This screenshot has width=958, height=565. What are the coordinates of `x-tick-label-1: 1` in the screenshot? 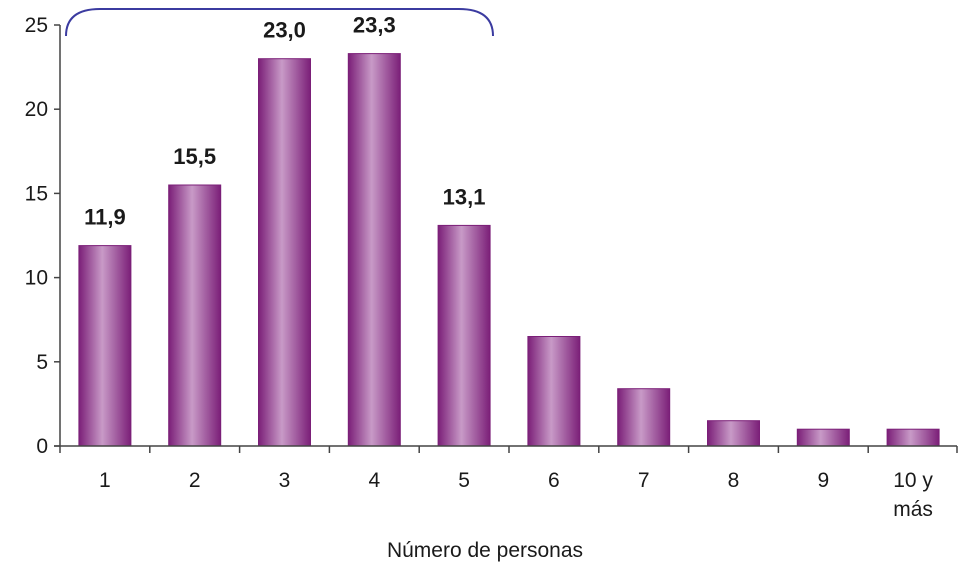 It's located at (105, 480).